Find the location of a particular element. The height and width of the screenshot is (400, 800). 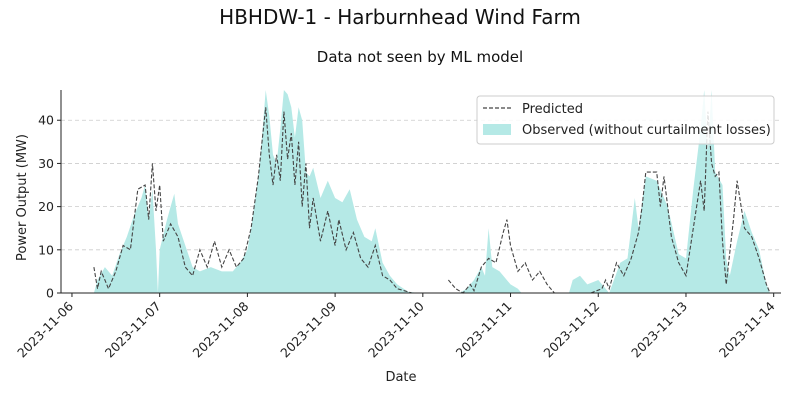

y-tick-label-0: 0 is located at coordinates (50, 293).